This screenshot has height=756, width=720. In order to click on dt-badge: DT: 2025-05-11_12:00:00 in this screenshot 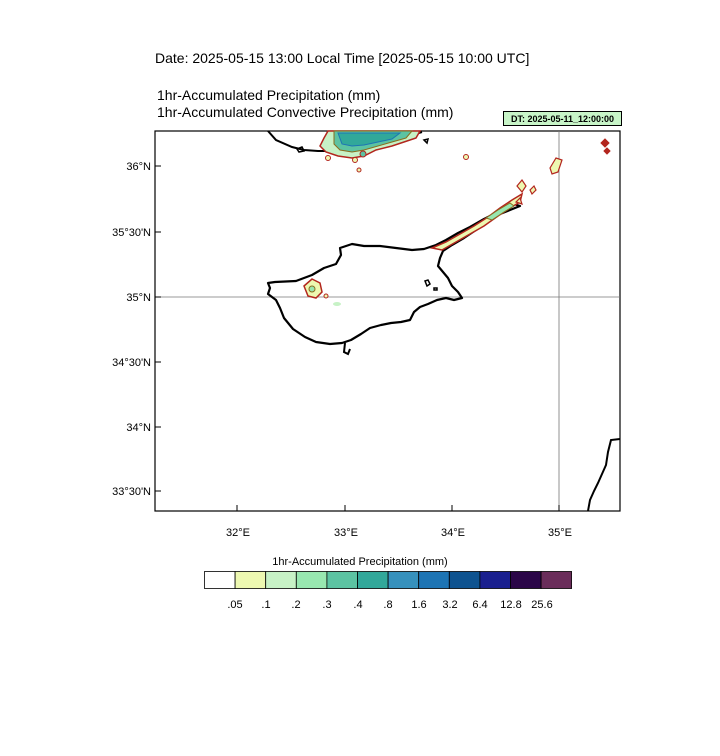, I will do `click(562, 118)`.